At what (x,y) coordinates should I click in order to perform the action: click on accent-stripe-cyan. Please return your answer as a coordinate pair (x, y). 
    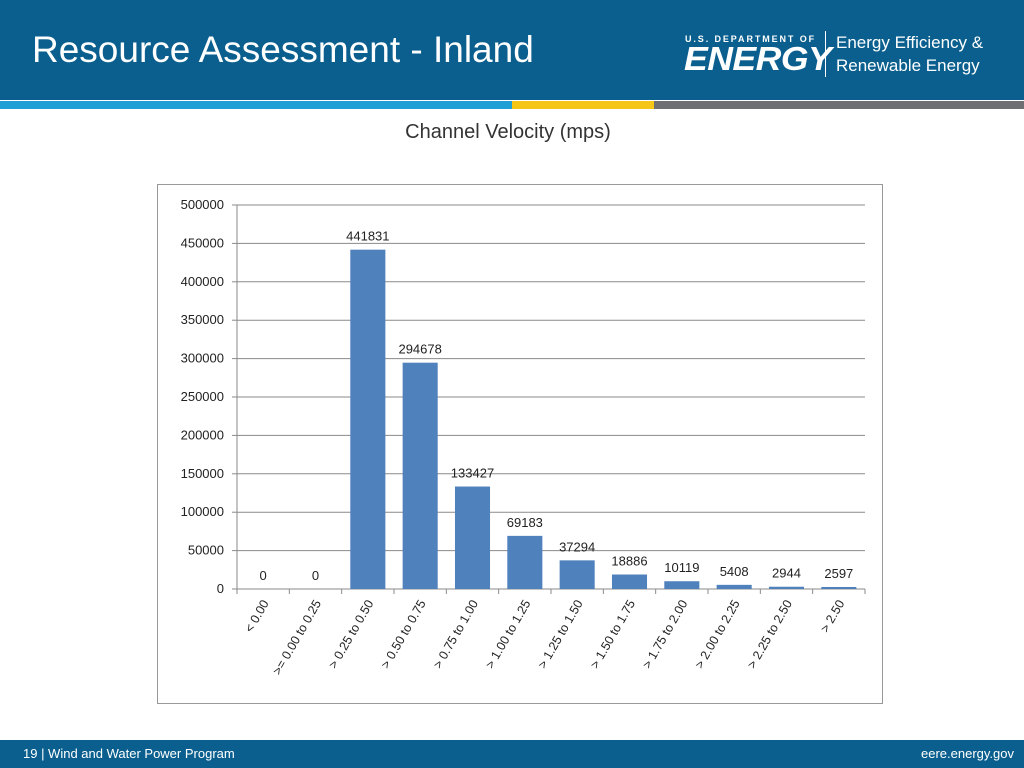
    Looking at the image, I should click on (256, 105).